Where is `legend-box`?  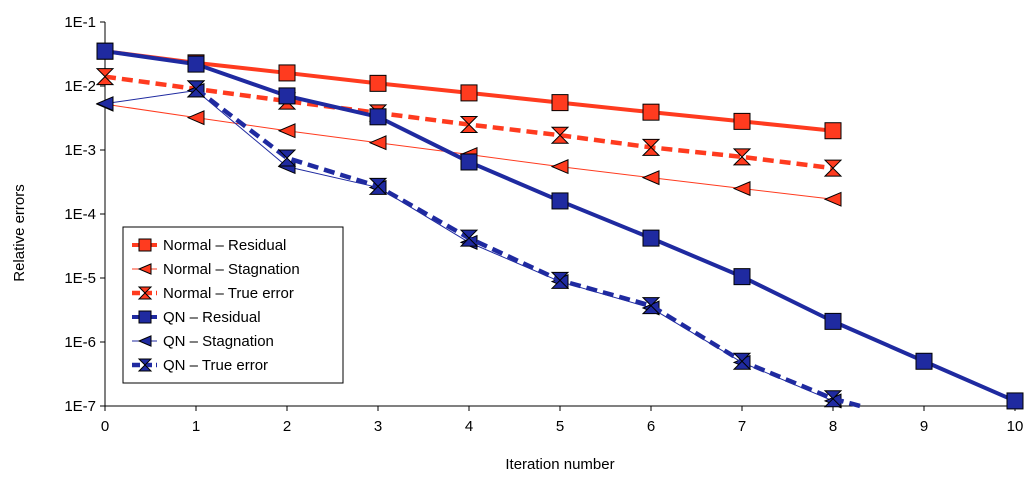 legend-box is located at coordinates (233, 305).